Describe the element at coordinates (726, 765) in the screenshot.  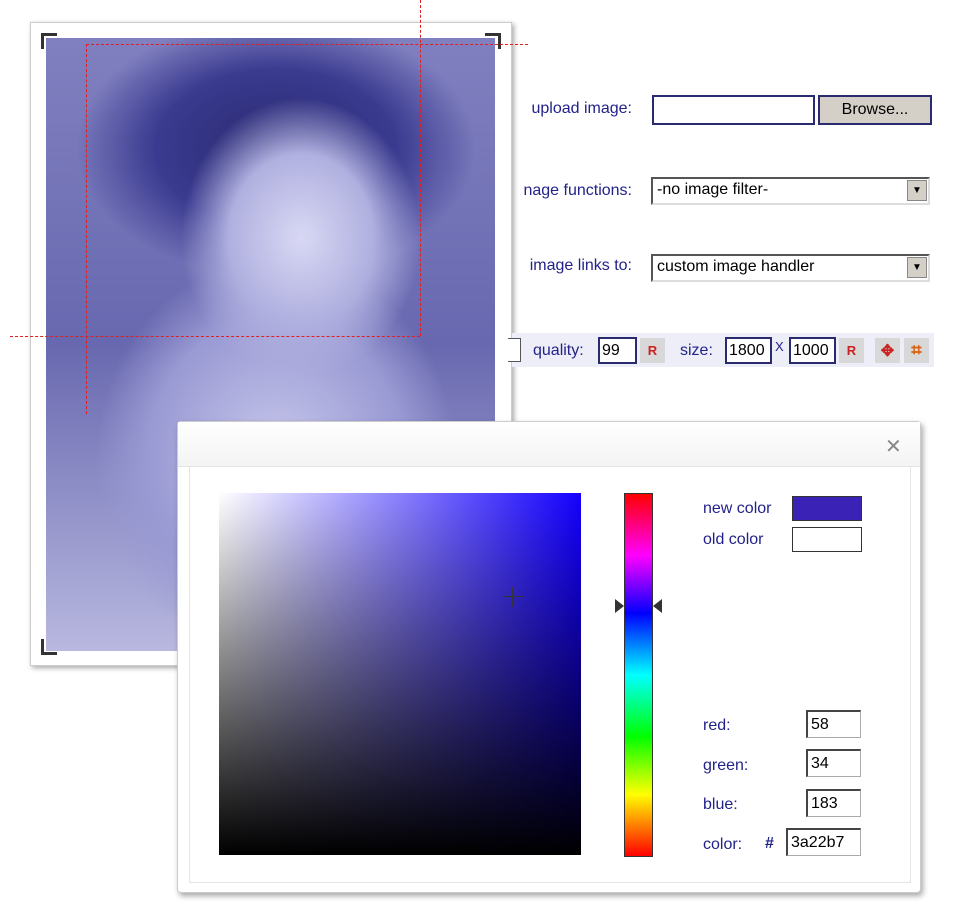
I see `green-label: green:` at that location.